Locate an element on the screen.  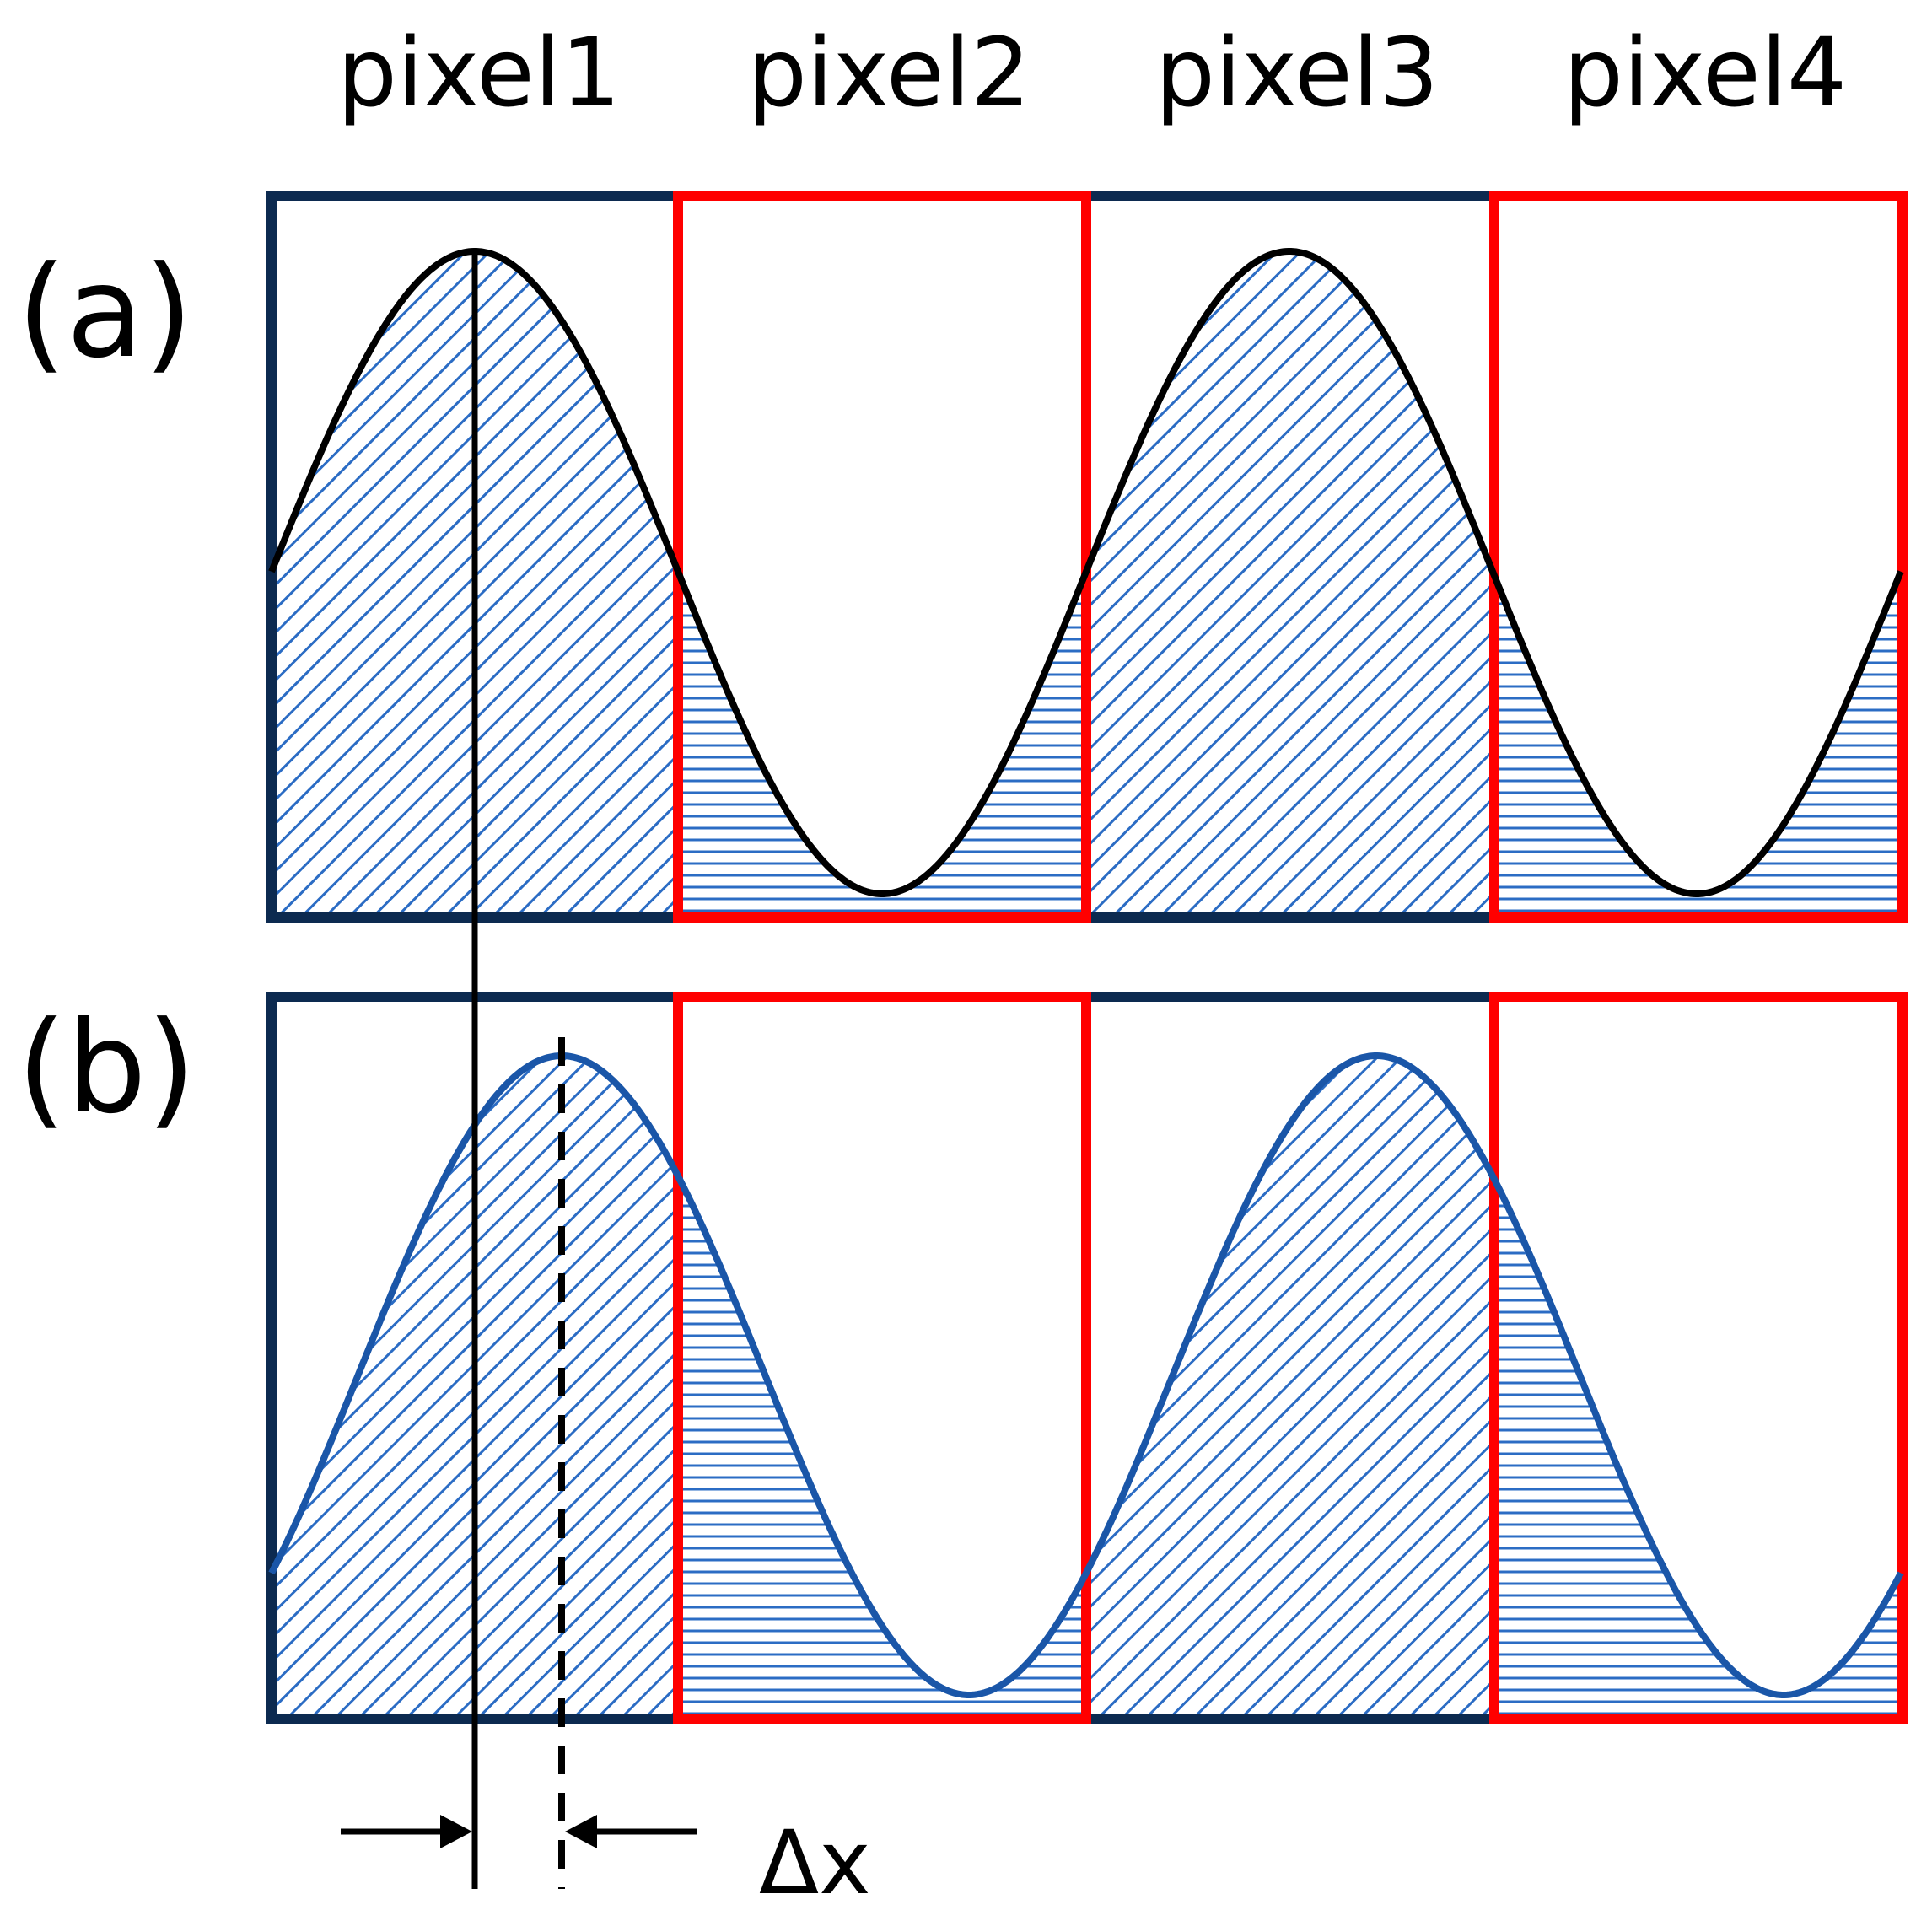
panel-a-pixel2-frame is located at coordinates (882, 557).